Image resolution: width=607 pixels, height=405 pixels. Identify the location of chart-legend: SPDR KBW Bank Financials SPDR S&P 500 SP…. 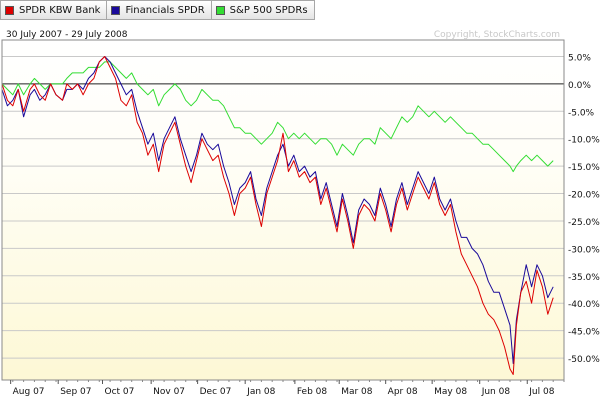
(157, 10).